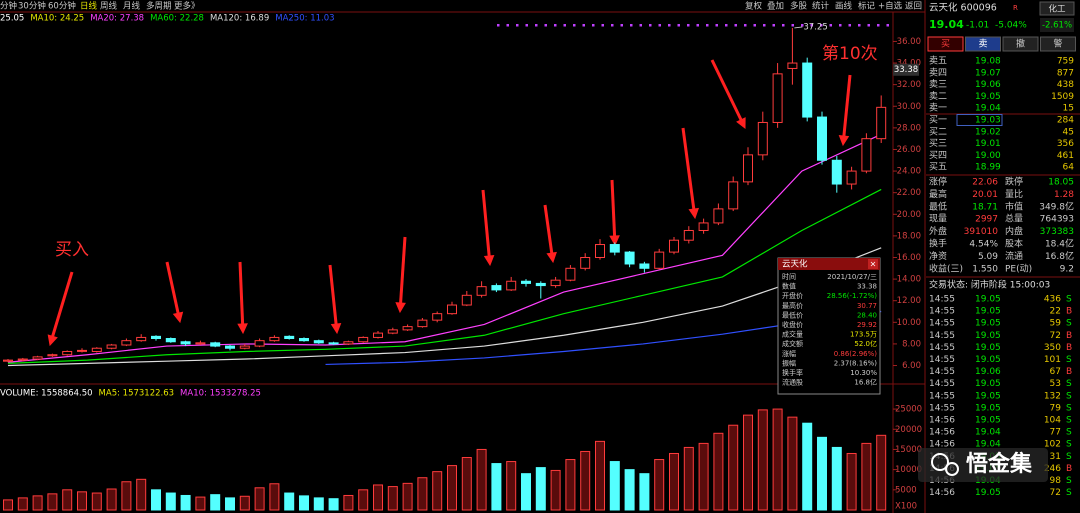 The height and width of the screenshot is (513, 1080). I want to click on toolbar-button: 标记, so click(867, 6).